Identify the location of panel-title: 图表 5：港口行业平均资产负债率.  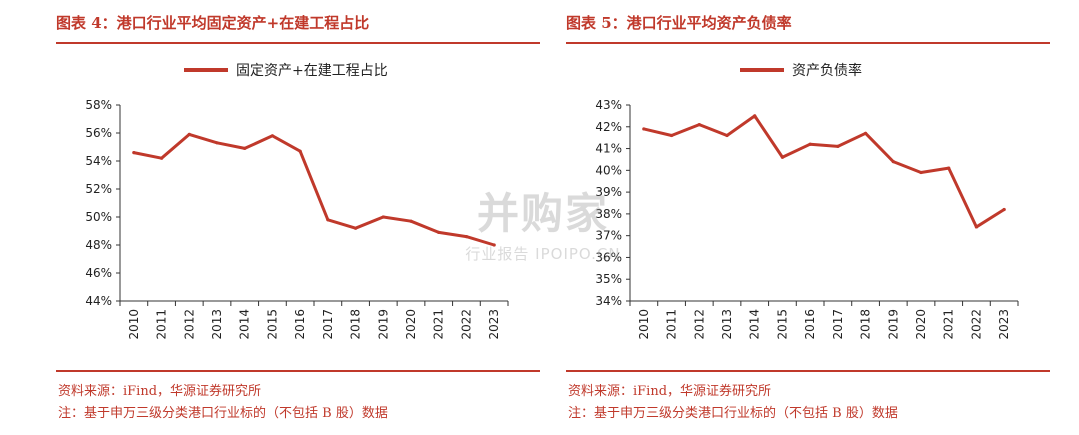
(679, 23).